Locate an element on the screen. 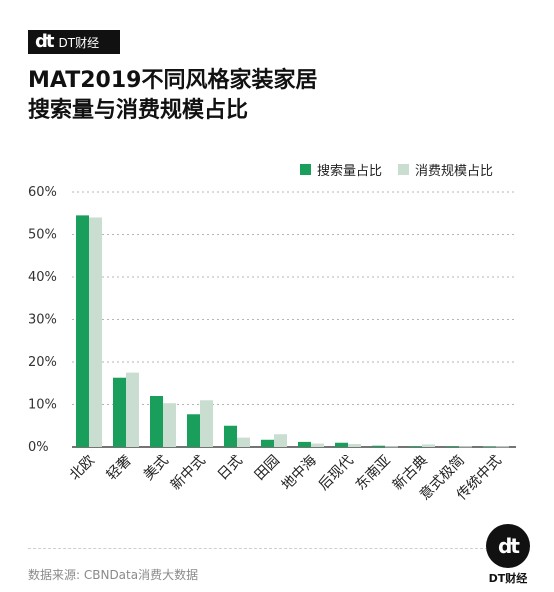 The image size is (554, 592). x-tick-label: 田园 is located at coordinates (267, 468).